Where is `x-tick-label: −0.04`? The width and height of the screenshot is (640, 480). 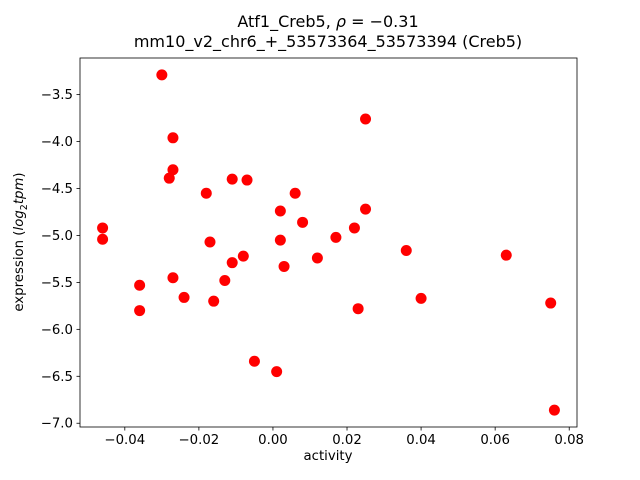 x-tick-label: −0.04 is located at coordinates (124, 440).